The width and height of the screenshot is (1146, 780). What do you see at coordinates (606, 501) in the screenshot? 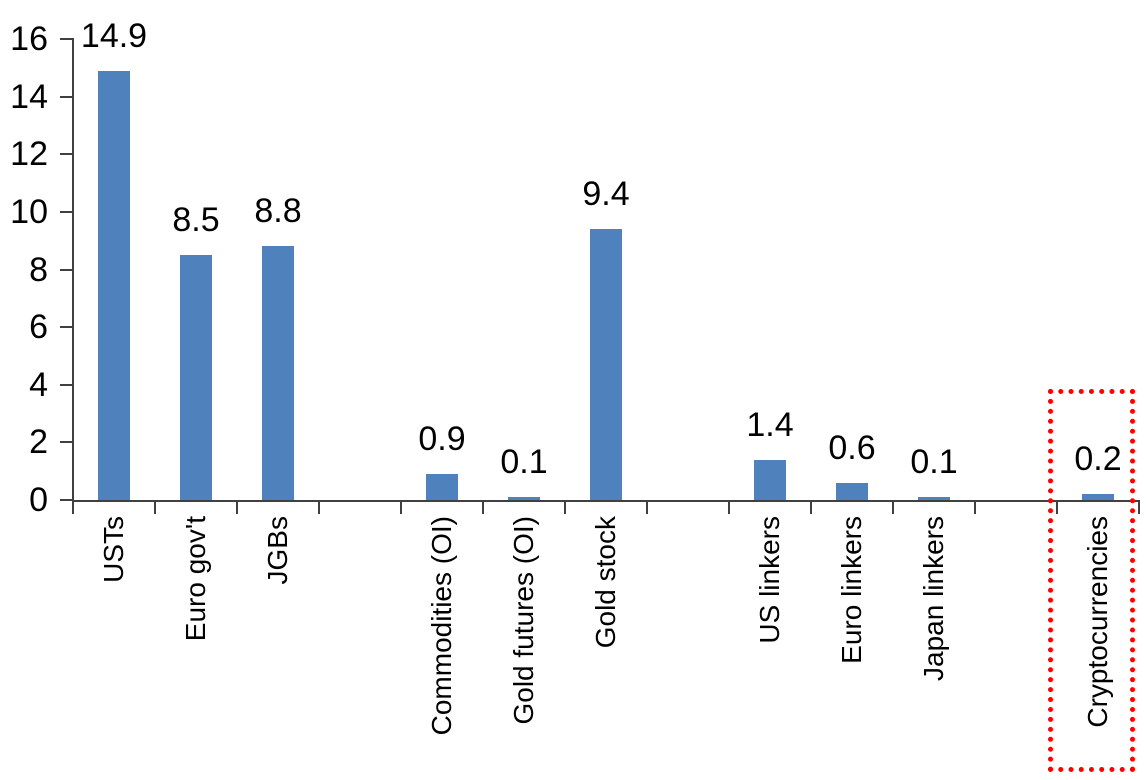
I see `x-axis-line` at bounding box center [606, 501].